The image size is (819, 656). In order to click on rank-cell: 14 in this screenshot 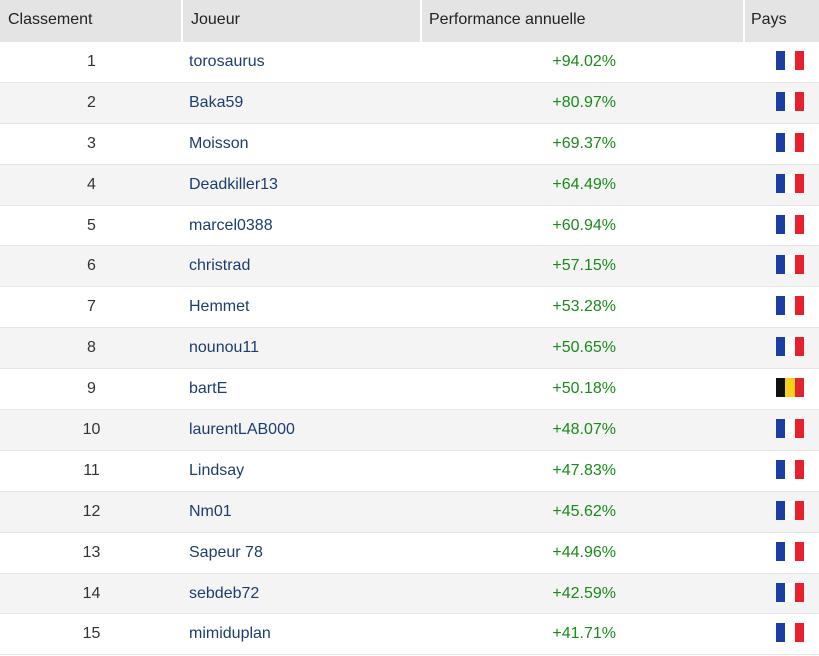, I will do `click(91, 593)`.